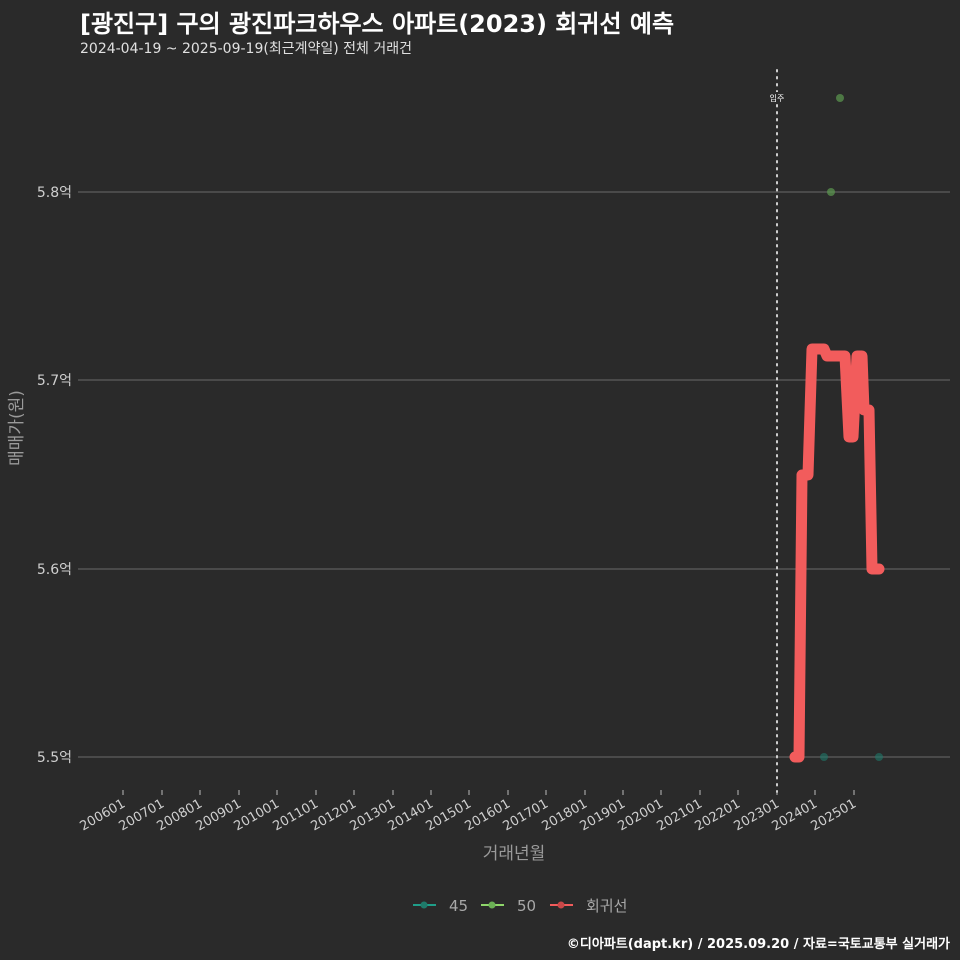 This screenshot has width=960, height=960. Describe the element at coordinates (440, 906) in the screenshot. I see `legend-item-45: 45` at that location.